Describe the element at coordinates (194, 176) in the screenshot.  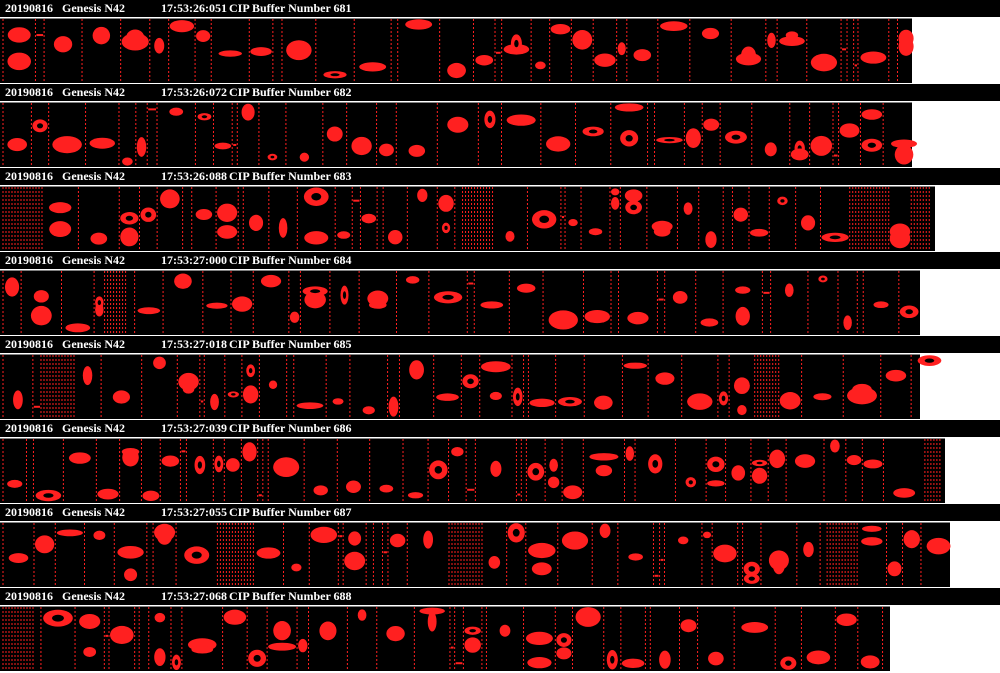
I see `time: 17:53:26:088` at that location.